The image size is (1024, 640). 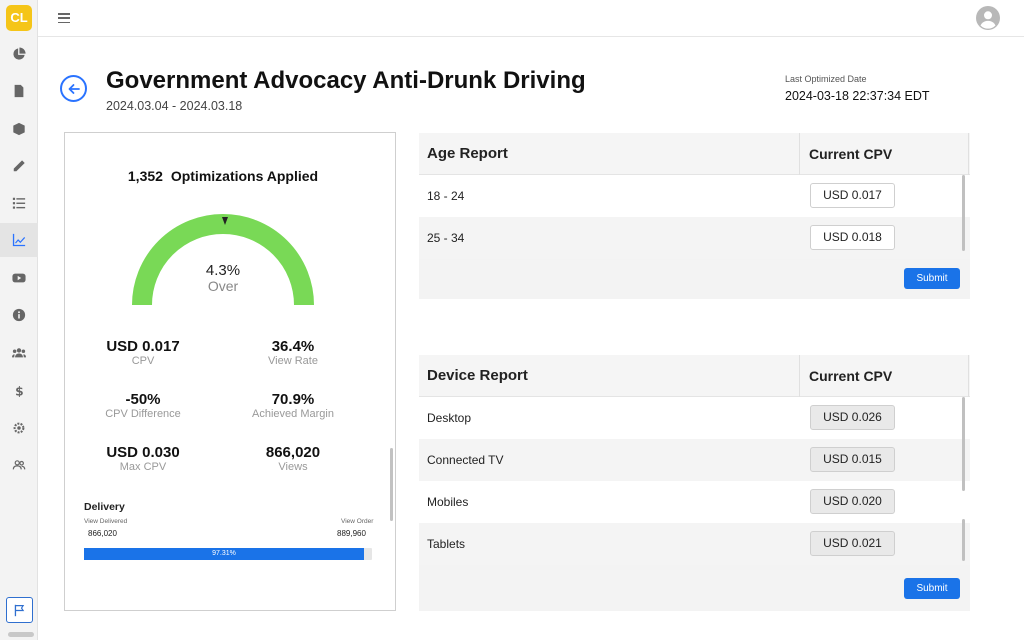 I want to click on info-icon, so click(x=19, y=315).